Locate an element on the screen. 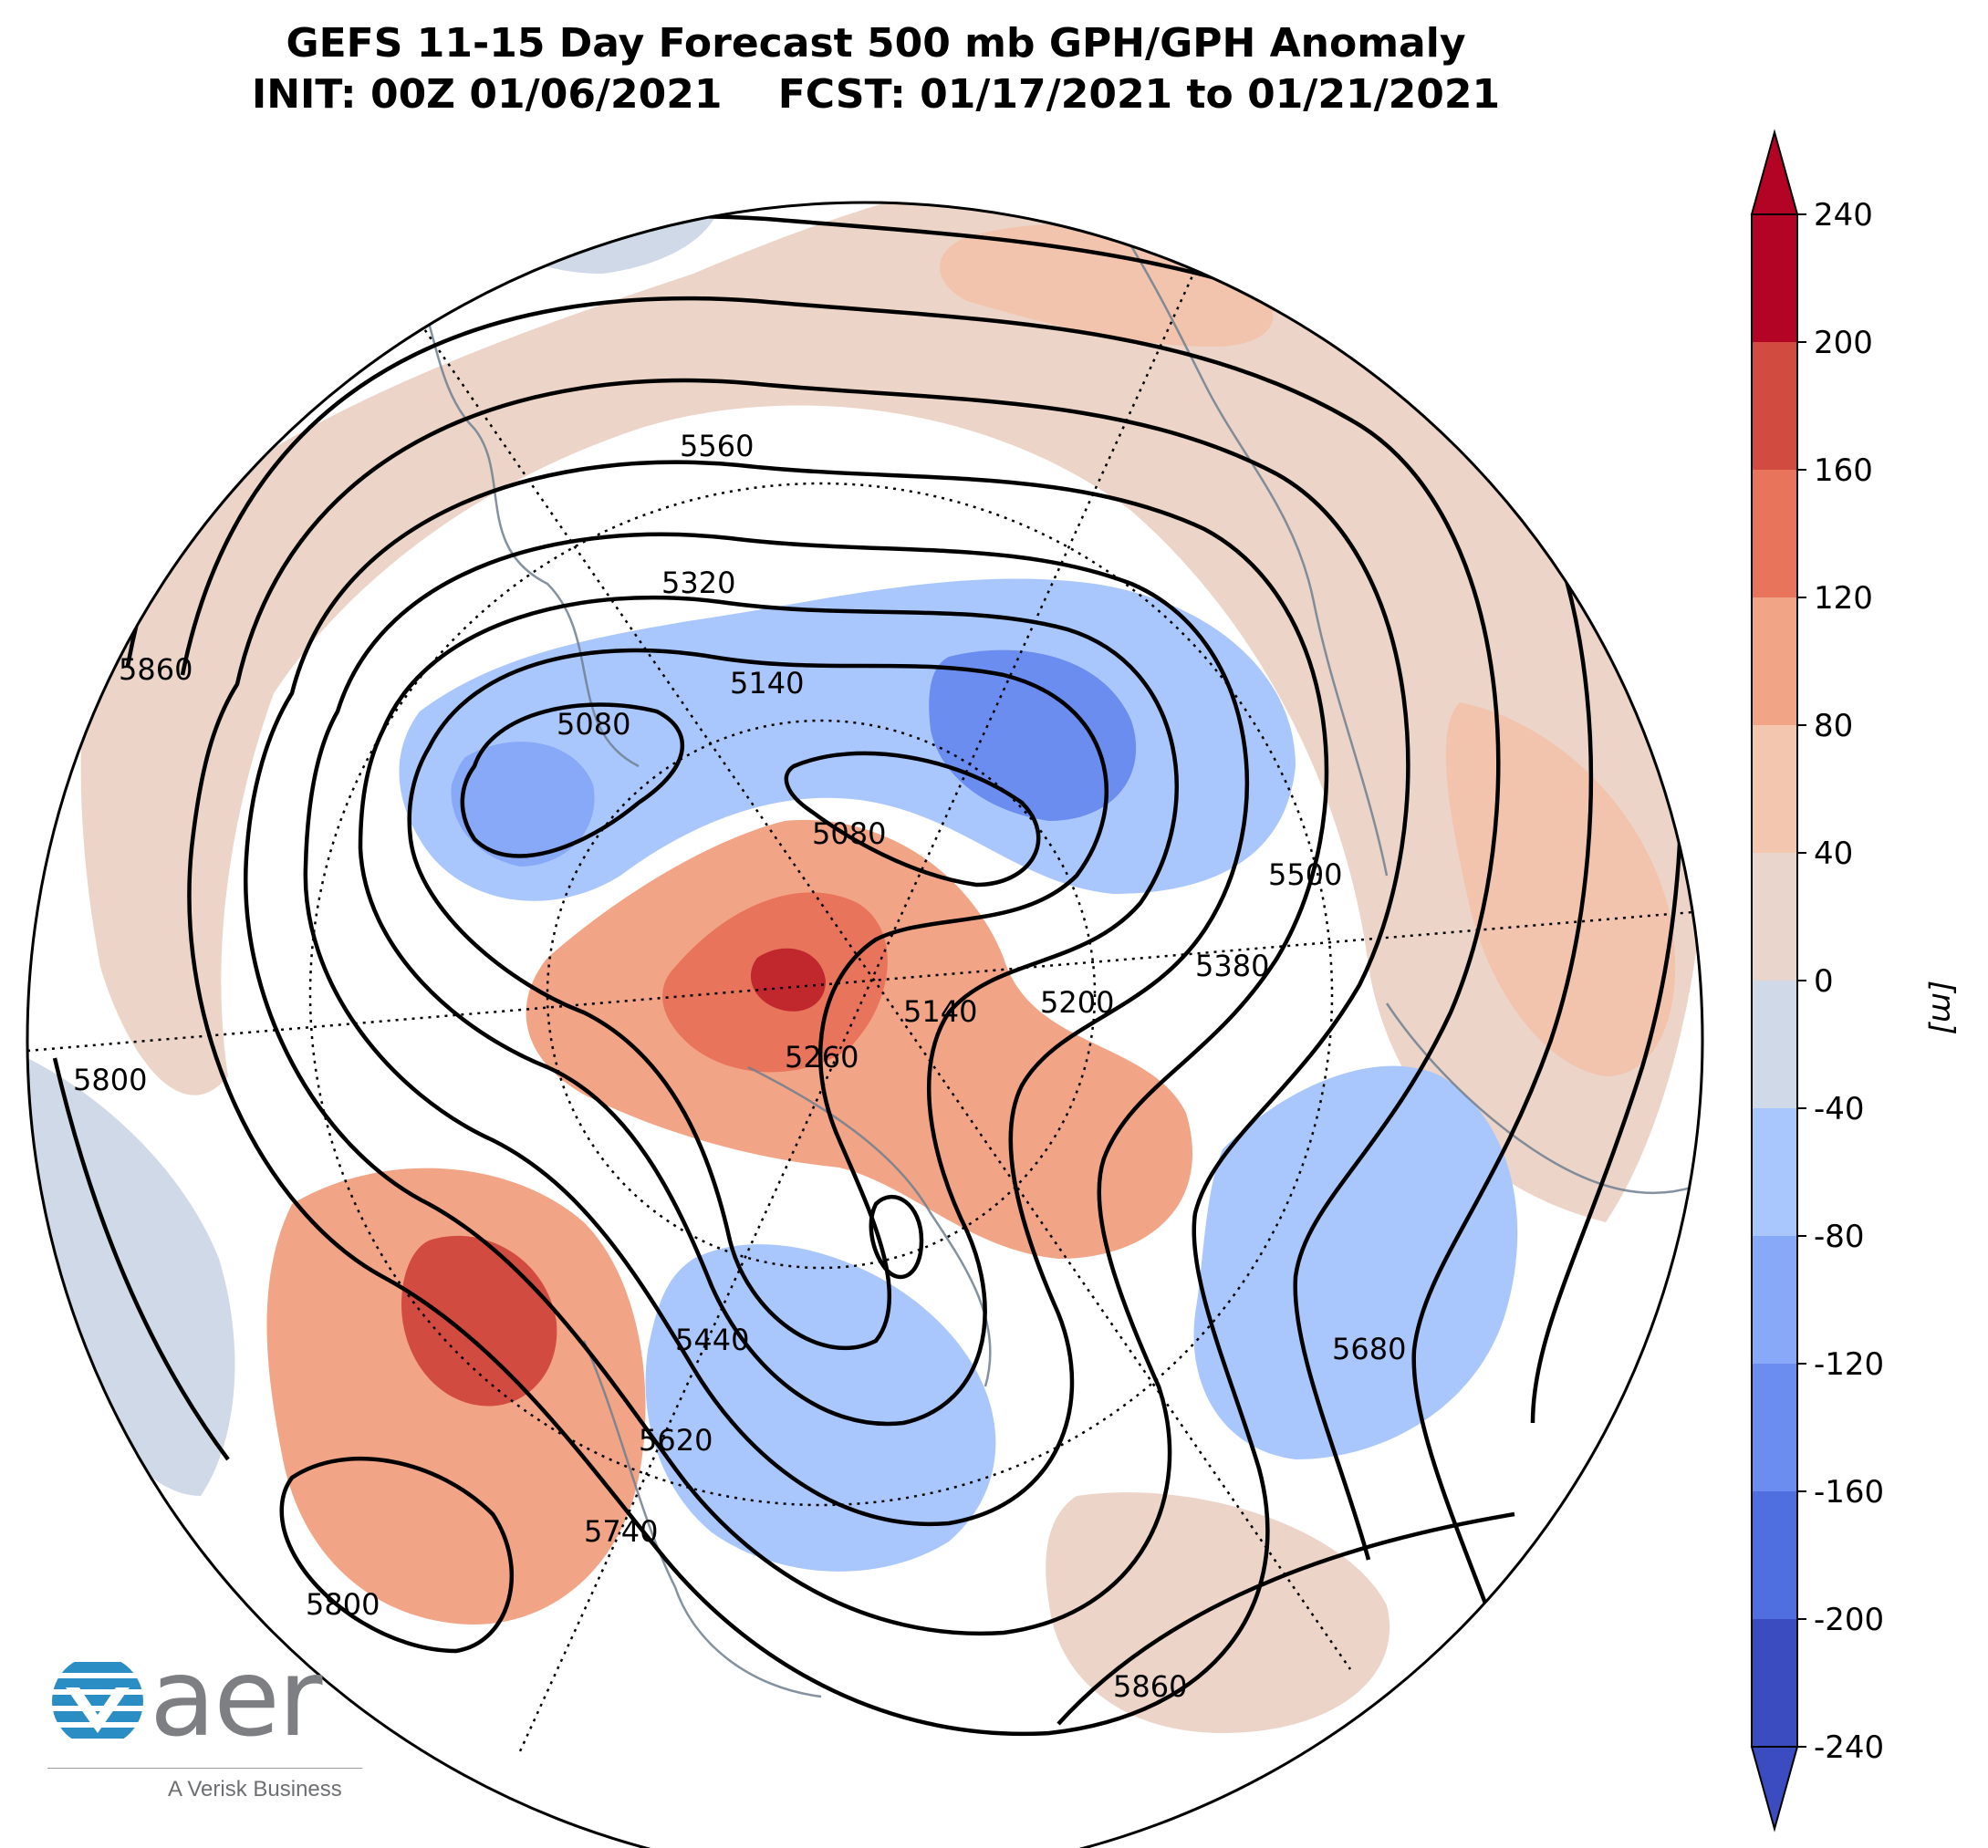 This screenshot has width=1988, height=1848. colorbar-tick-label: 80 is located at coordinates (1834, 726).